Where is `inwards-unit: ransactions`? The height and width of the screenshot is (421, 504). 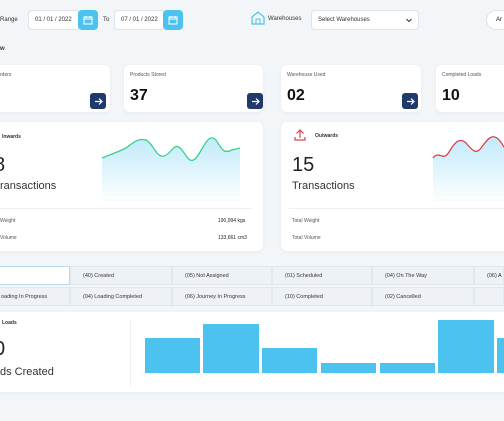
inwards-unit: ransactions is located at coordinates (28, 186).